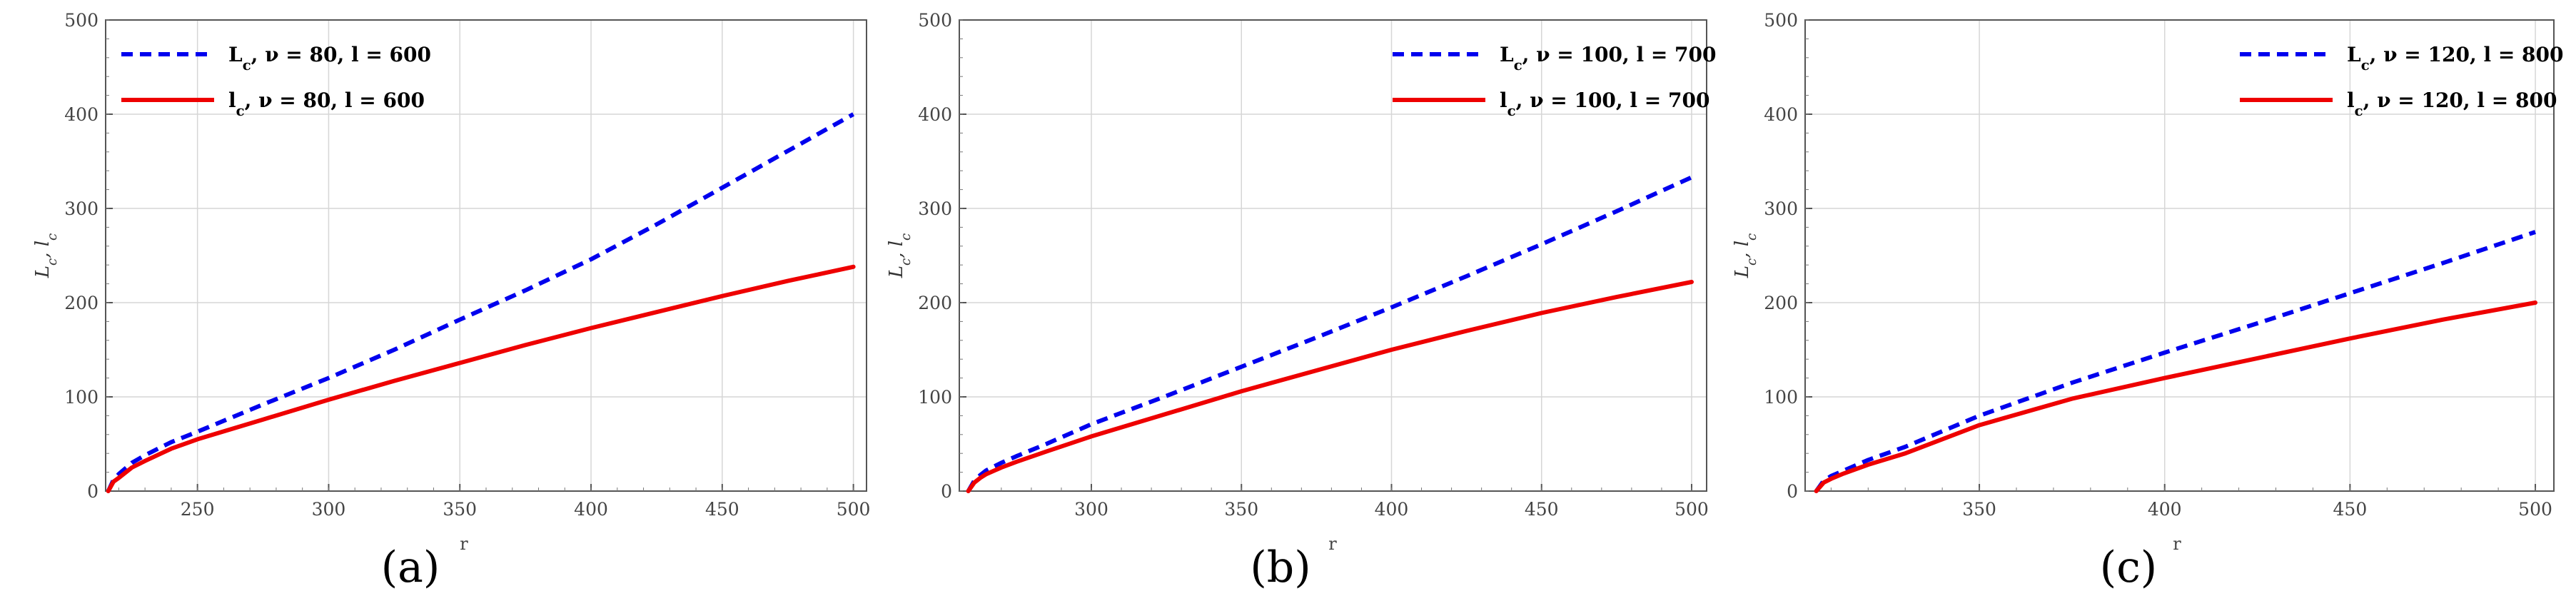 Image resolution: width=2576 pixels, height=611 pixels. I want to click on legend-entry: lc, ν = 120, l = 800, so click(2452, 104).